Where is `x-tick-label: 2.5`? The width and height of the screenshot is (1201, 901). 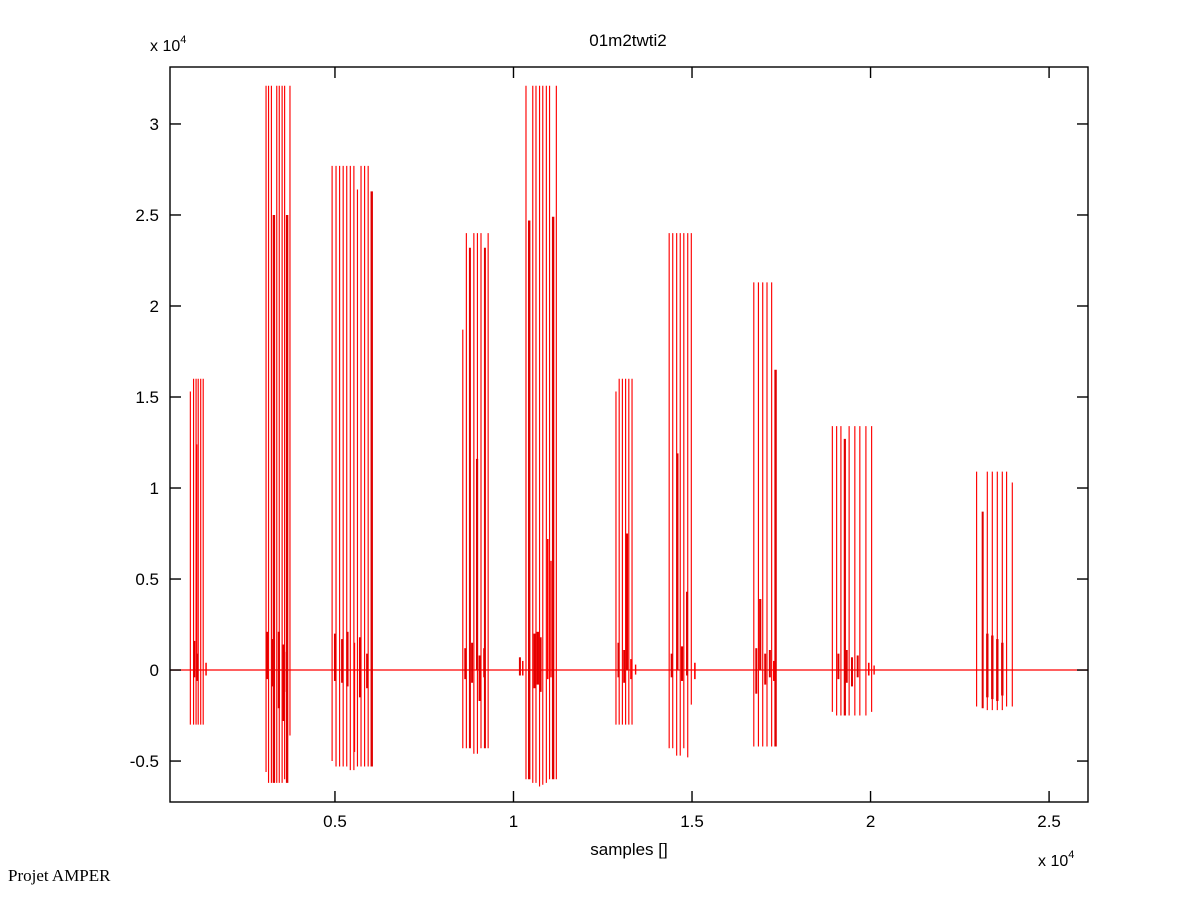
x-tick-label: 2.5 is located at coordinates (1049, 821).